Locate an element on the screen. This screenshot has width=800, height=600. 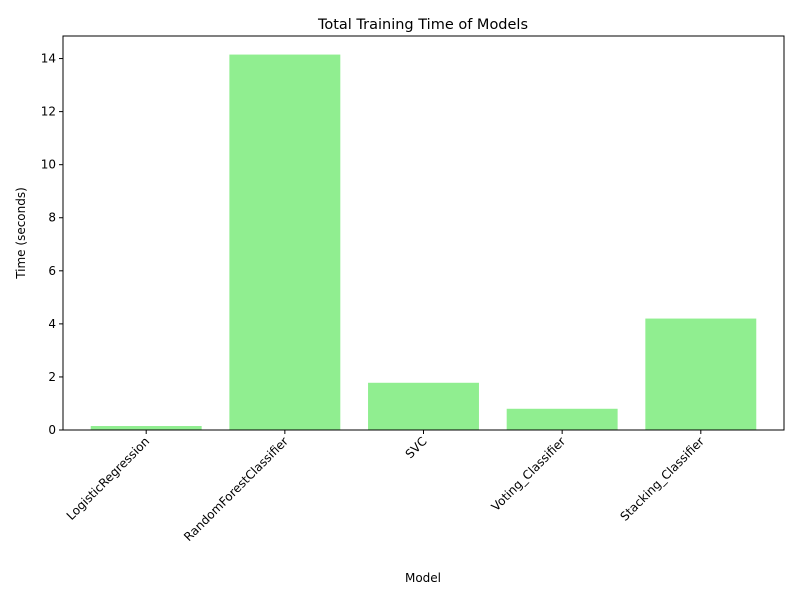
x-axis-label: Model is located at coordinates (423, 578).